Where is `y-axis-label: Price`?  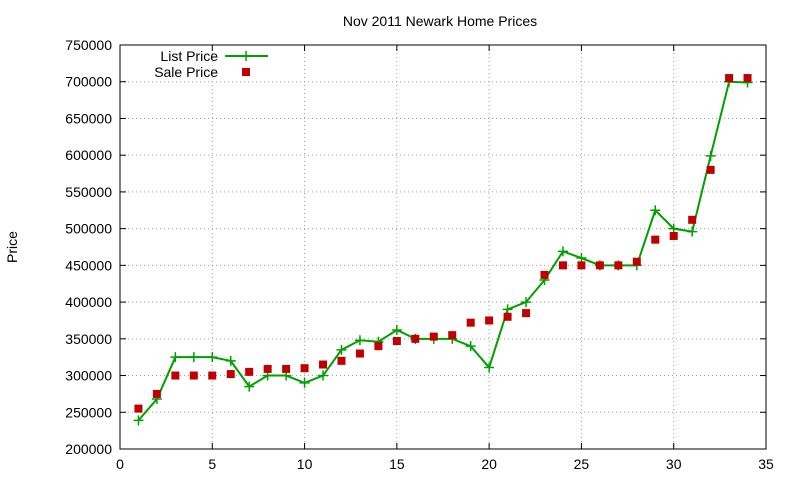
y-axis-label: Price is located at coordinates (12, 247).